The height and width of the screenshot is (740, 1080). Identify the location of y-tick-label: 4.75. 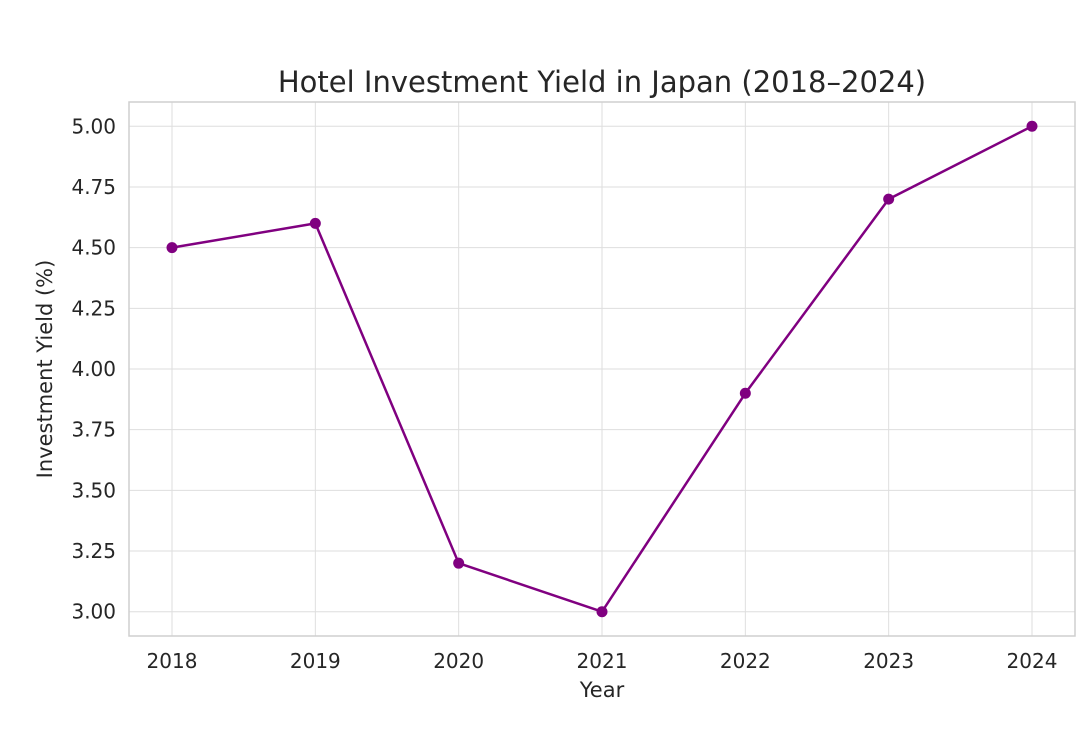
(93, 187).